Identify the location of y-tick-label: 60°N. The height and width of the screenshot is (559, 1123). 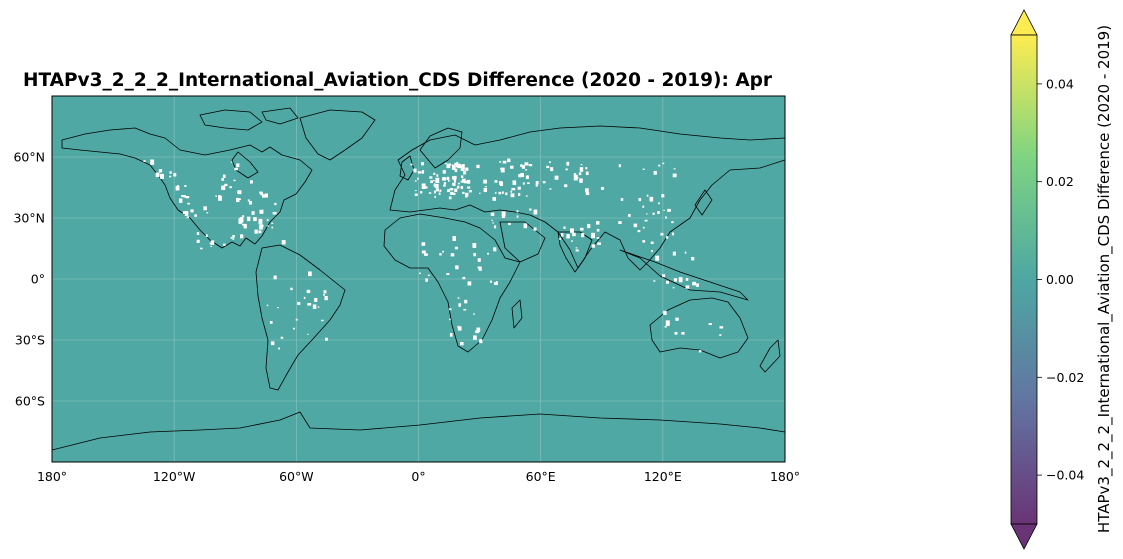
(29, 157).